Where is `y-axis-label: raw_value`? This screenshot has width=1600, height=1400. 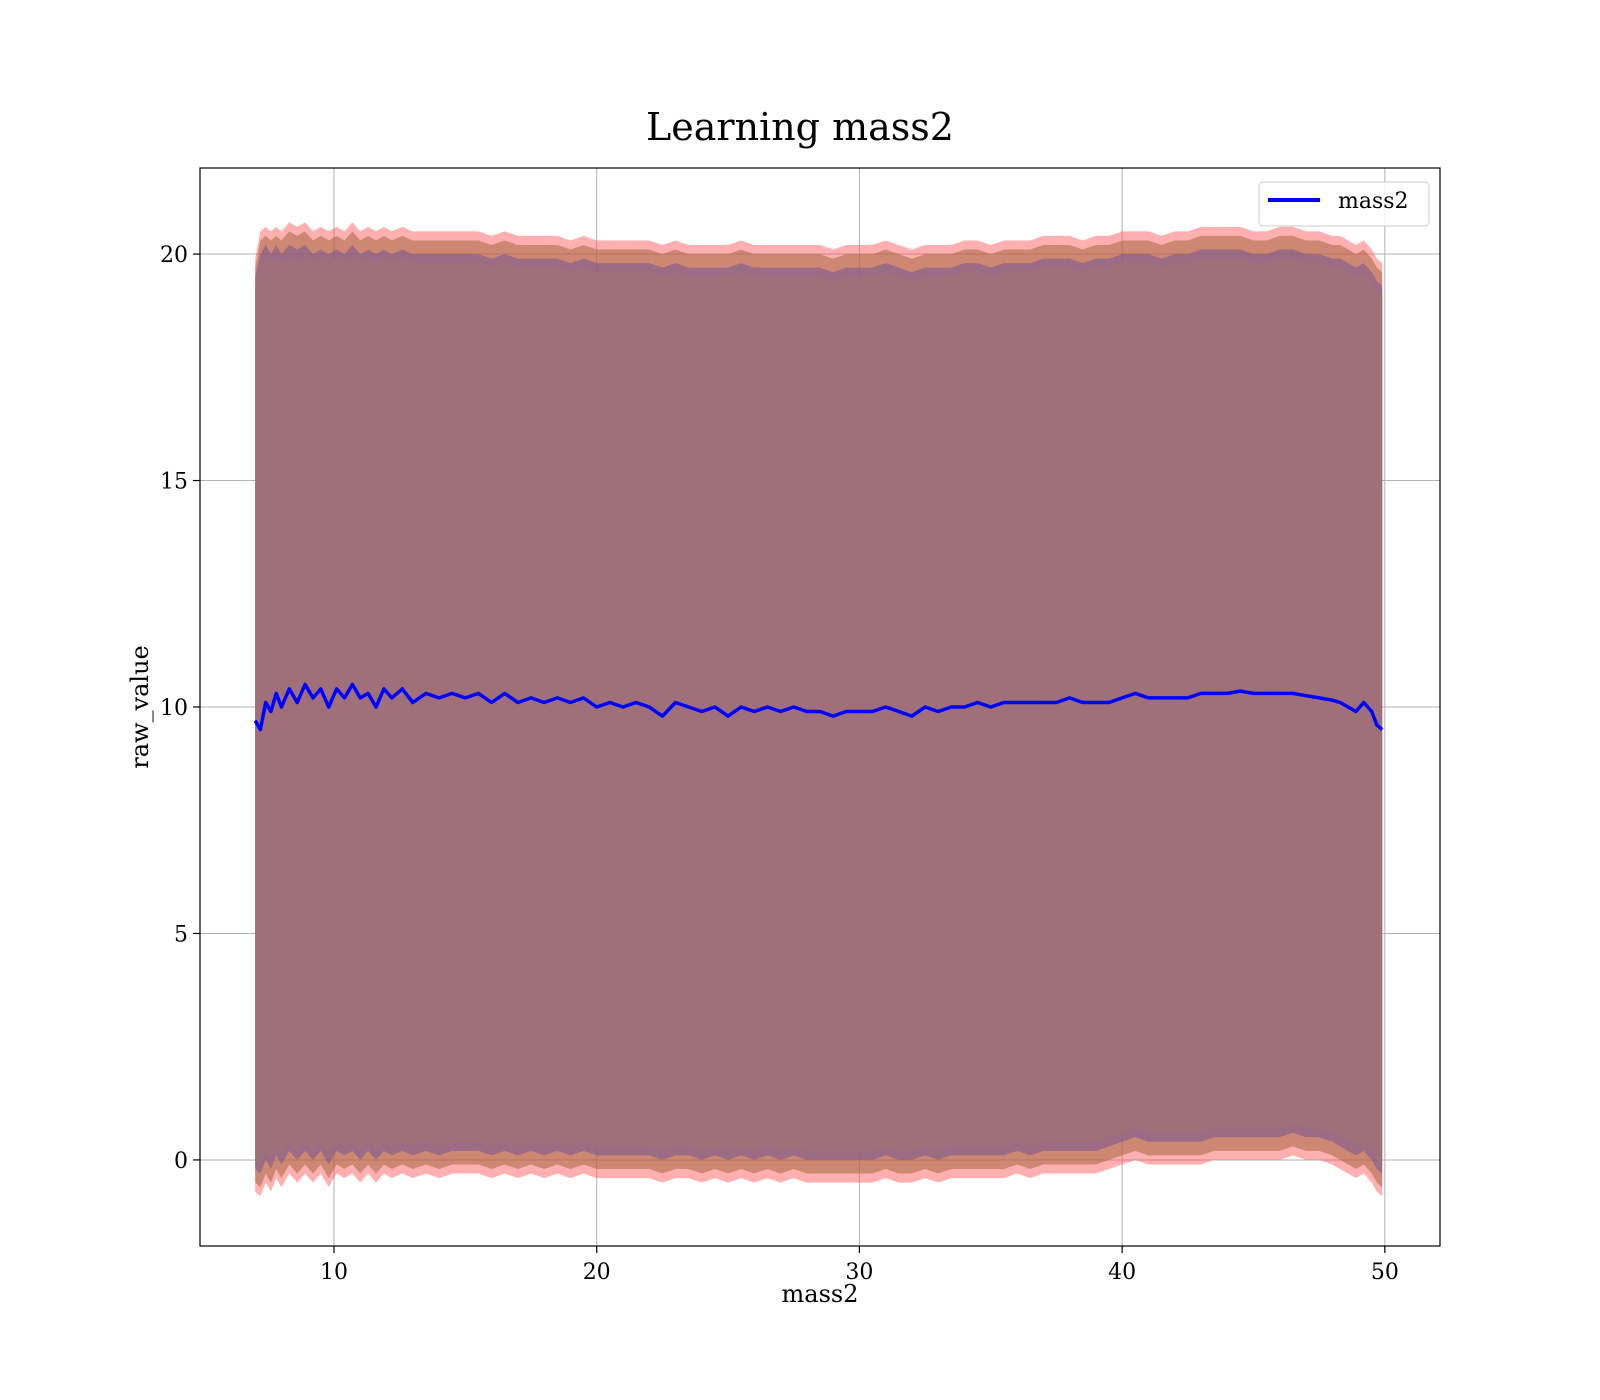 y-axis-label: raw_value is located at coordinates (140, 707).